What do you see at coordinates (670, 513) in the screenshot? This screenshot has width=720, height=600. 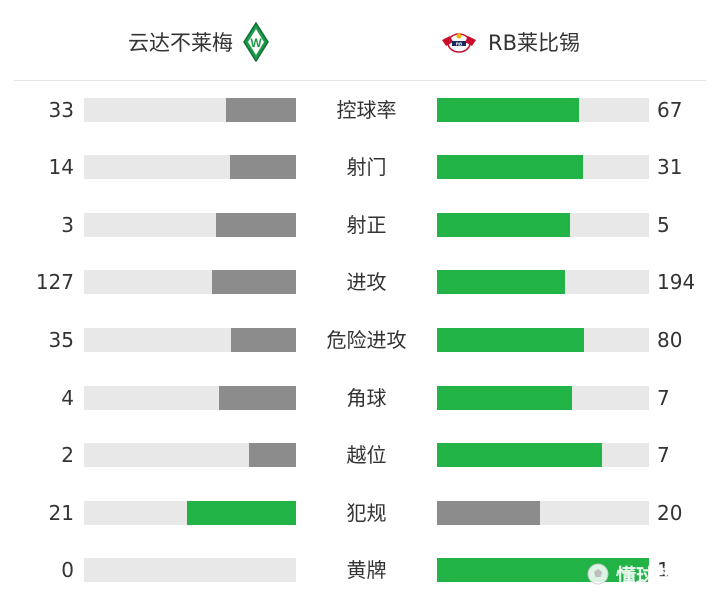 I see `away-stat-value: 20` at bounding box center [670, 513].